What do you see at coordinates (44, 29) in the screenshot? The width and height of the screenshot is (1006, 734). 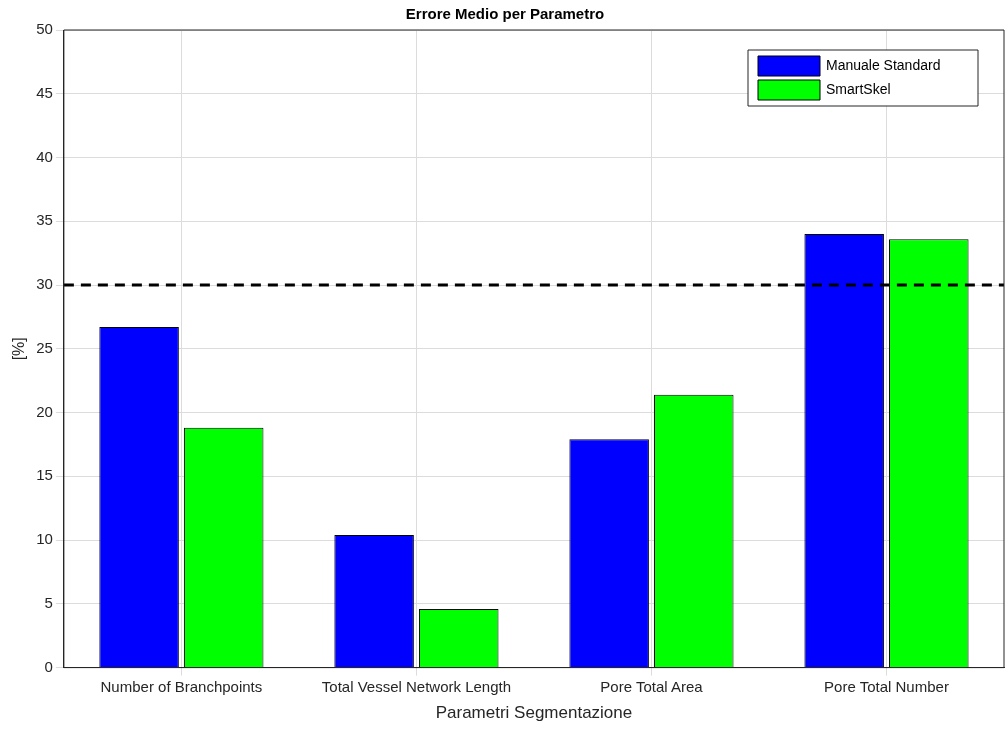 I see `y-tick-label: 50` at bounding box center [44, 29].